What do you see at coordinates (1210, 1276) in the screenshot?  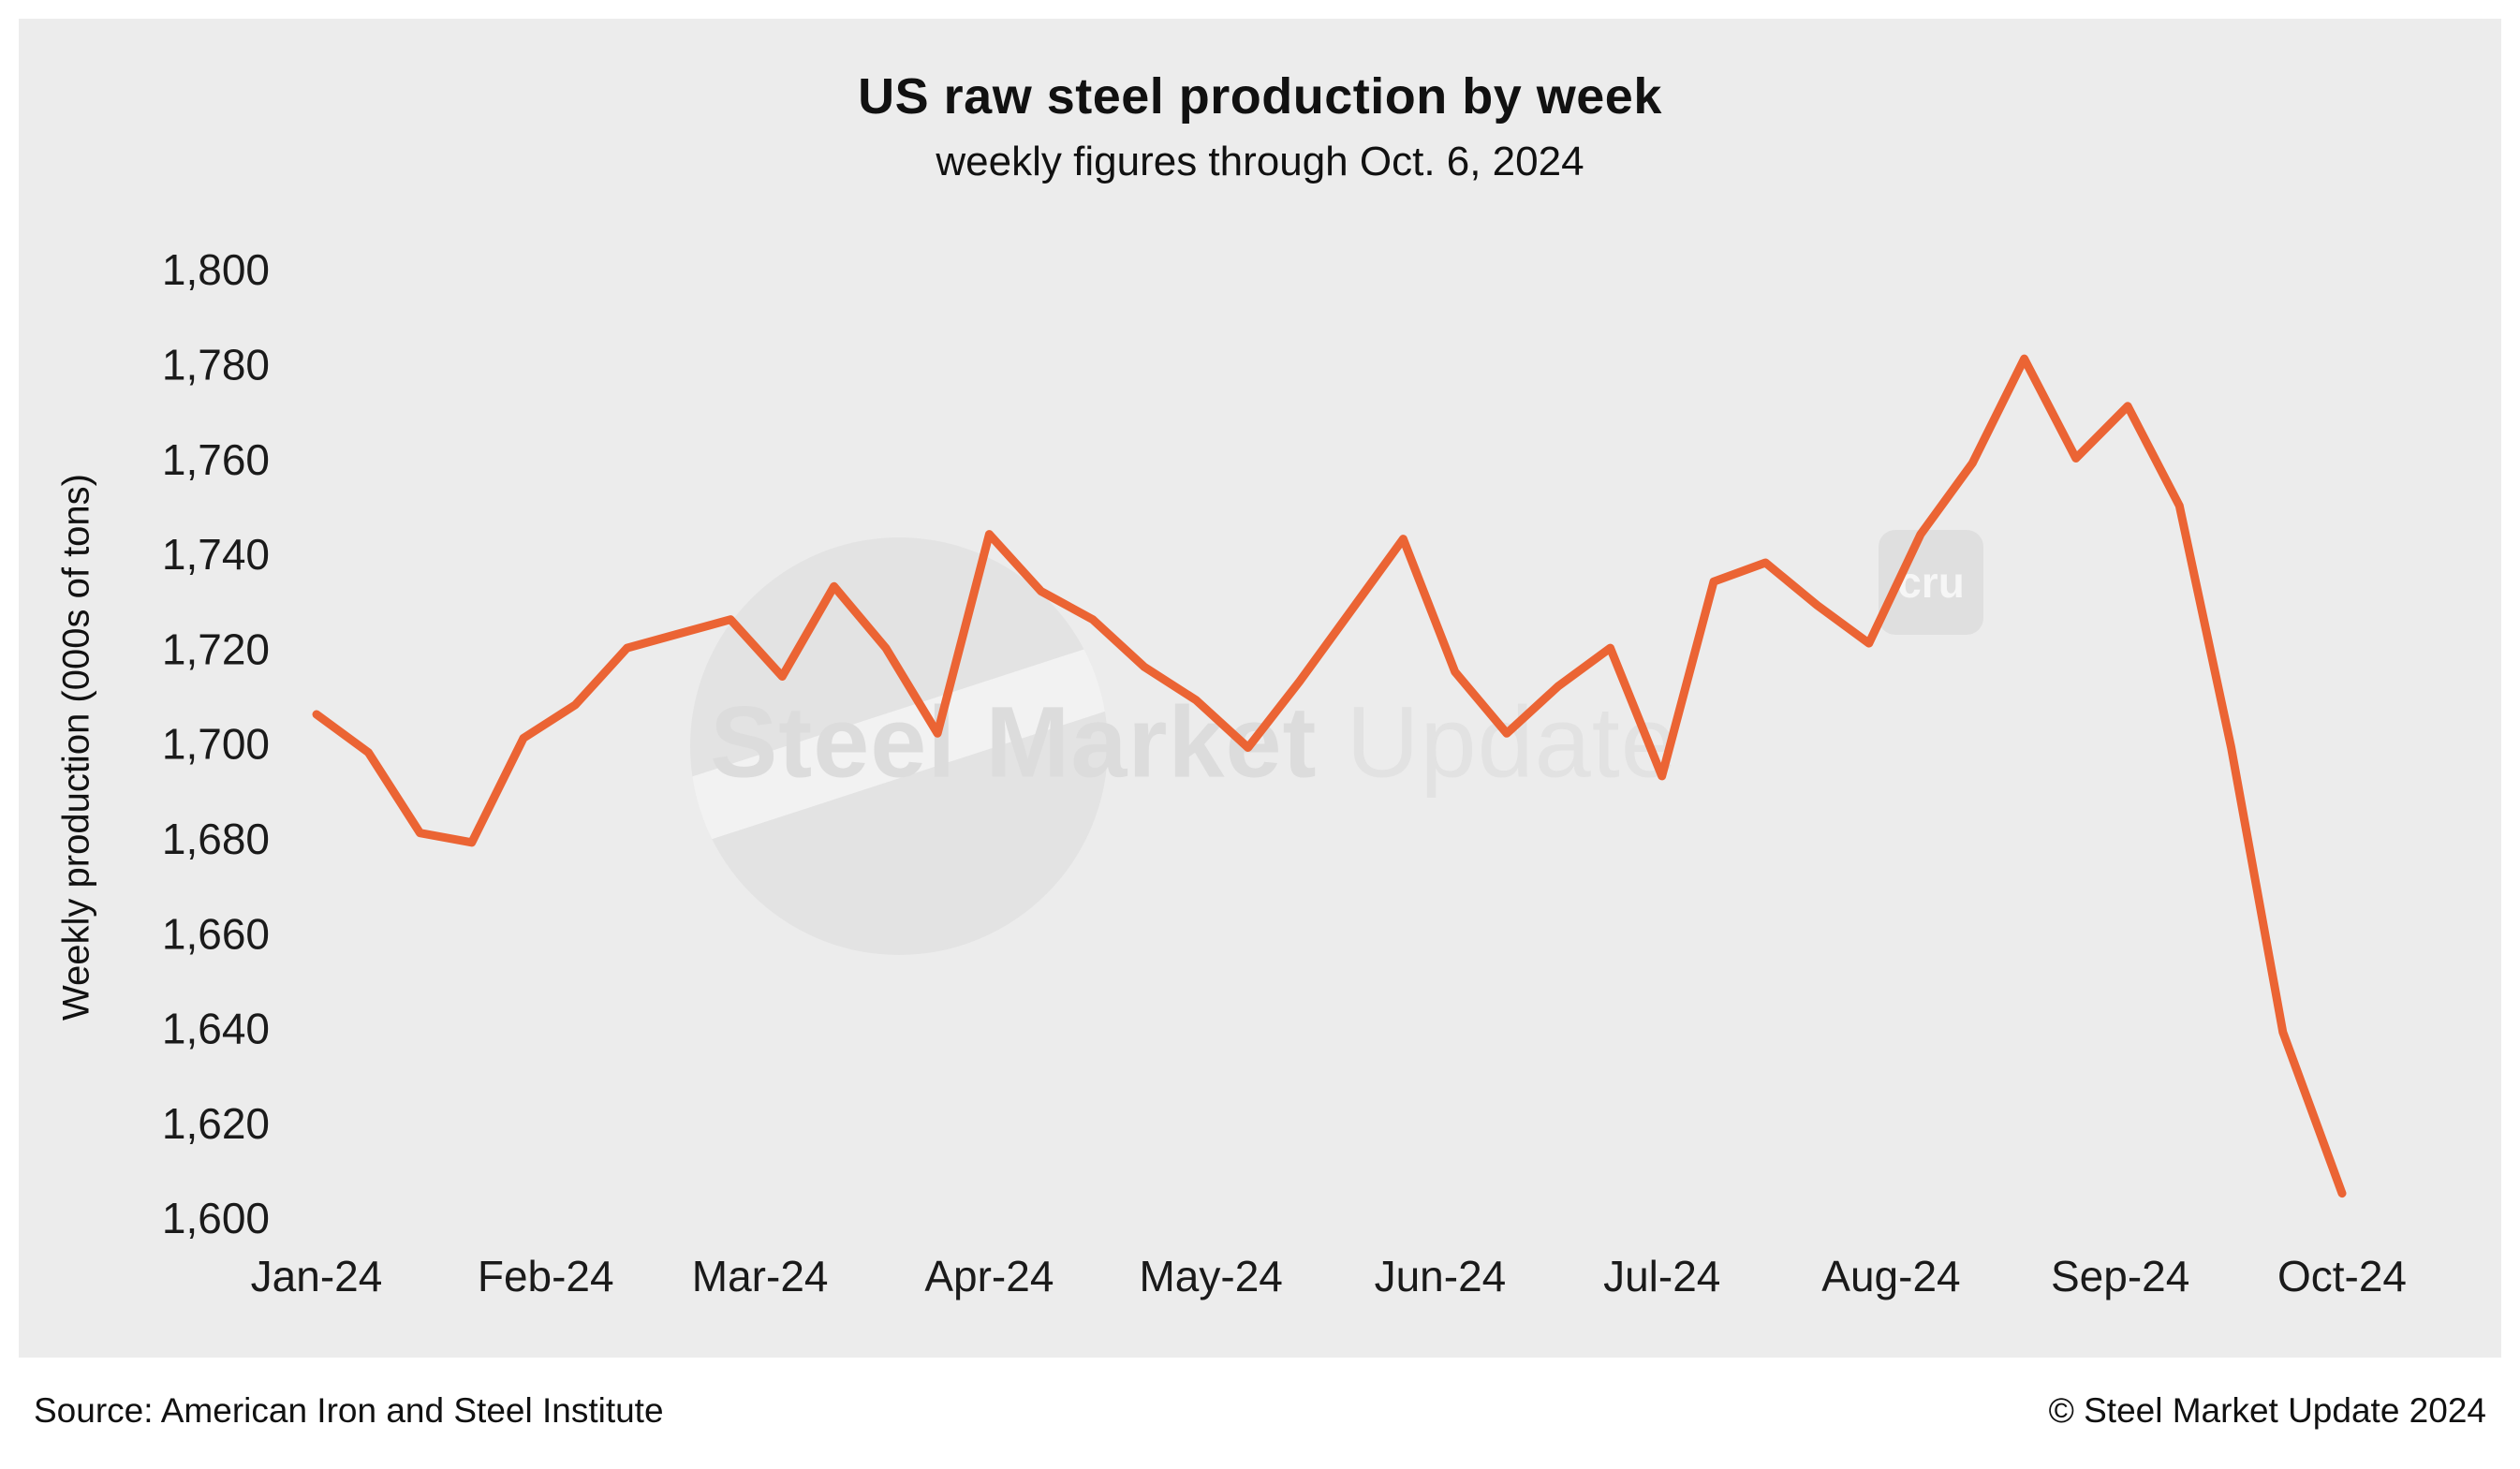 I see `axis-tick-label: May-24` at bounding box center [1210, 1276].